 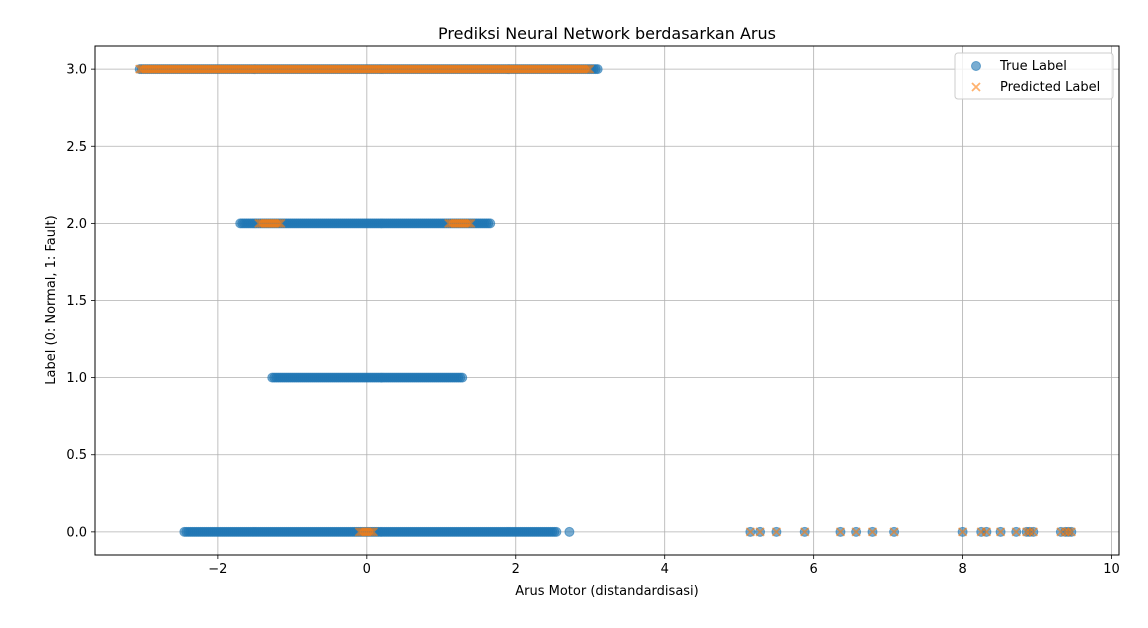 What do you see at coordinates (76, 532) in the screenshot?
I see `y-tick-label: 0.0` at bounding box center [76, 532].